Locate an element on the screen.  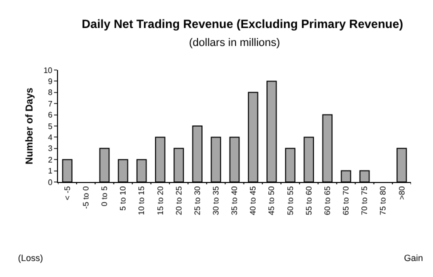
y-tick-label: 1 is located at coordinates (50, 171).